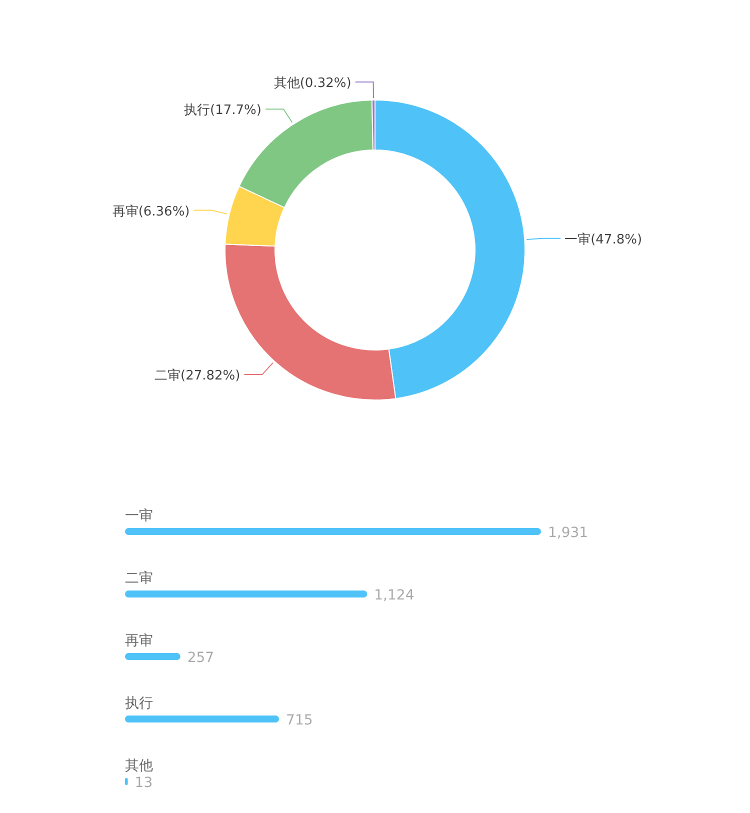  What do you see at coordinates (210, 376) in the screenshot?
I see `data-label: (27.82%)` at bounding box center [210, 376].